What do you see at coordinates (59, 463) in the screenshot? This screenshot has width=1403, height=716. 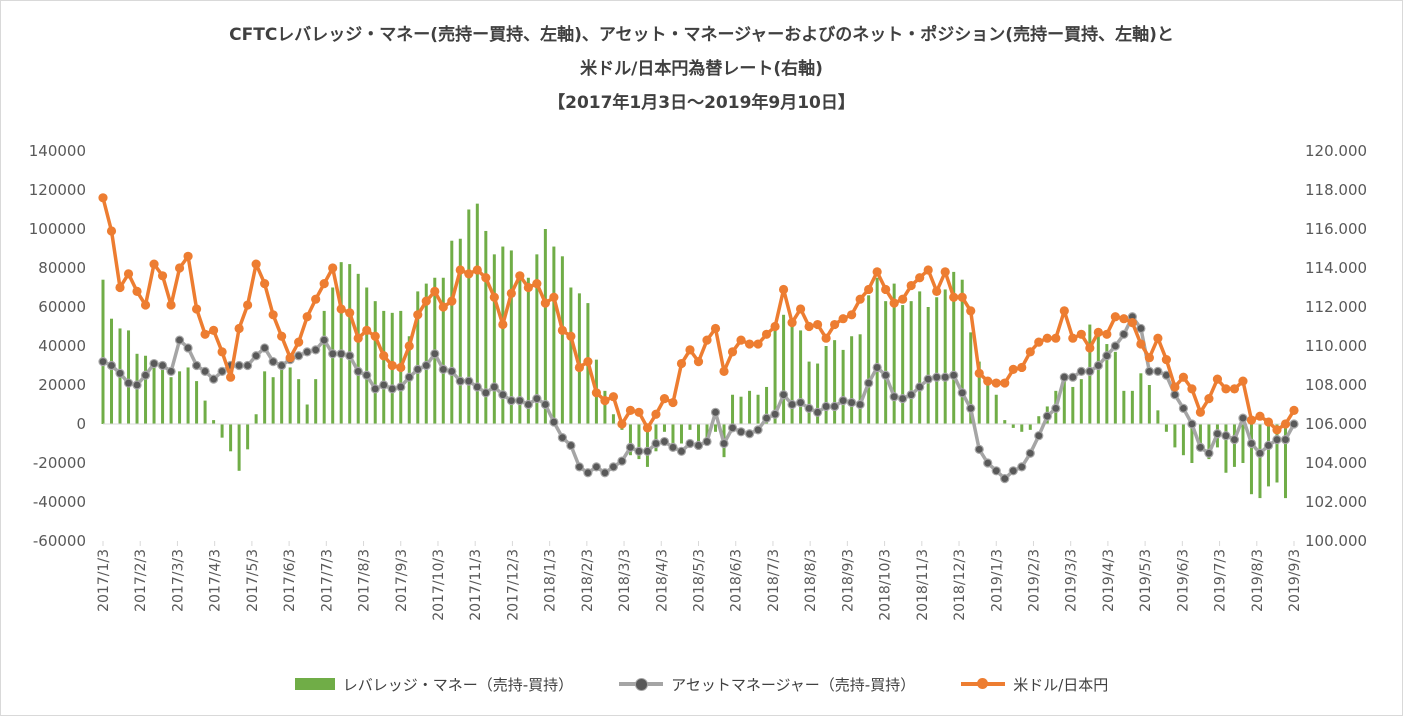 I see `left-axis-tick-label: -20000` at bounding box center [59, 463].